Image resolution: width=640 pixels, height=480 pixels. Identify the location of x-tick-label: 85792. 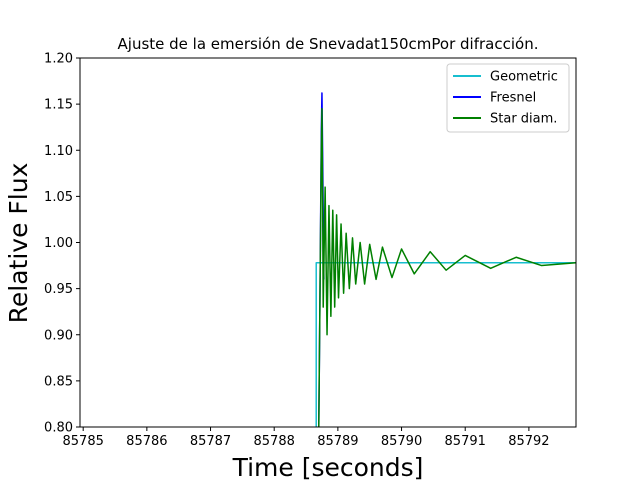
(528, 441).